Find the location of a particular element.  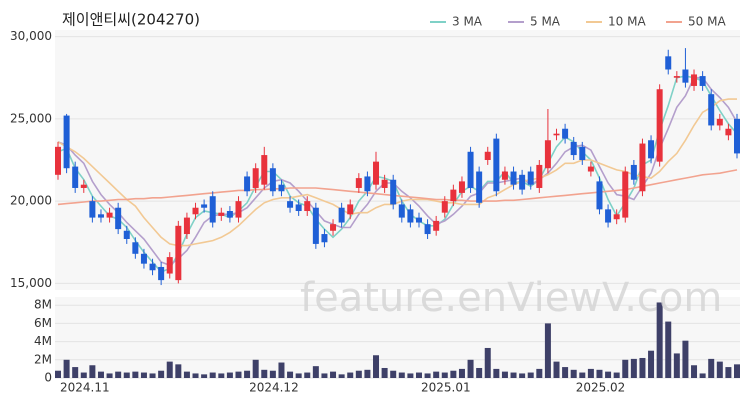

y-tick-label: 2M is located at coordinates (43, 359).